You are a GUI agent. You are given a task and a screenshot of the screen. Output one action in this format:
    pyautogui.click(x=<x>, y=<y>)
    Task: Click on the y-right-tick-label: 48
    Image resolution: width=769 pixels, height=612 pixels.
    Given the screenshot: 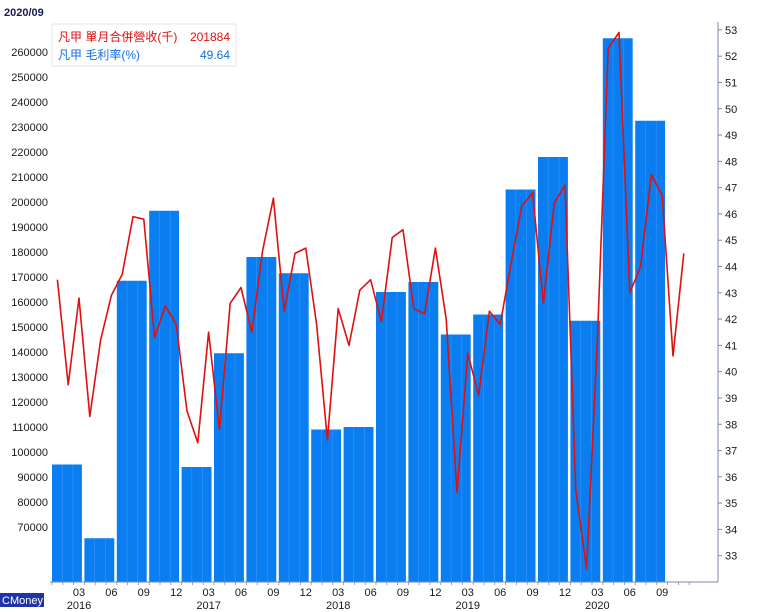 What is the action you would take?
    pyautogui.click(x=731, y=162)
    